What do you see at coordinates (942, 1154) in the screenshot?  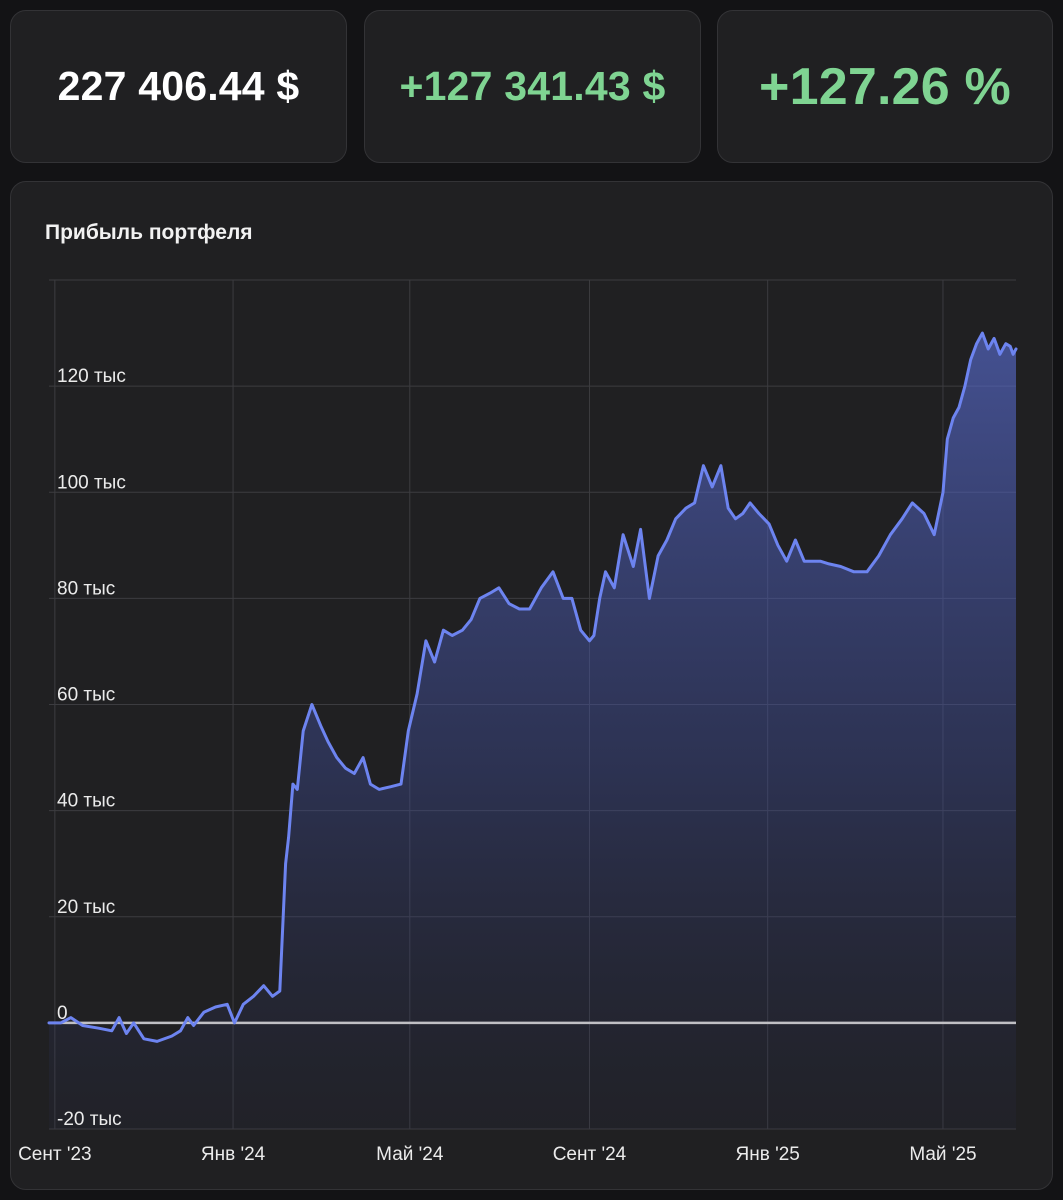 I see `x-tick-label: Май '25` at bounding box center [942, 1154].